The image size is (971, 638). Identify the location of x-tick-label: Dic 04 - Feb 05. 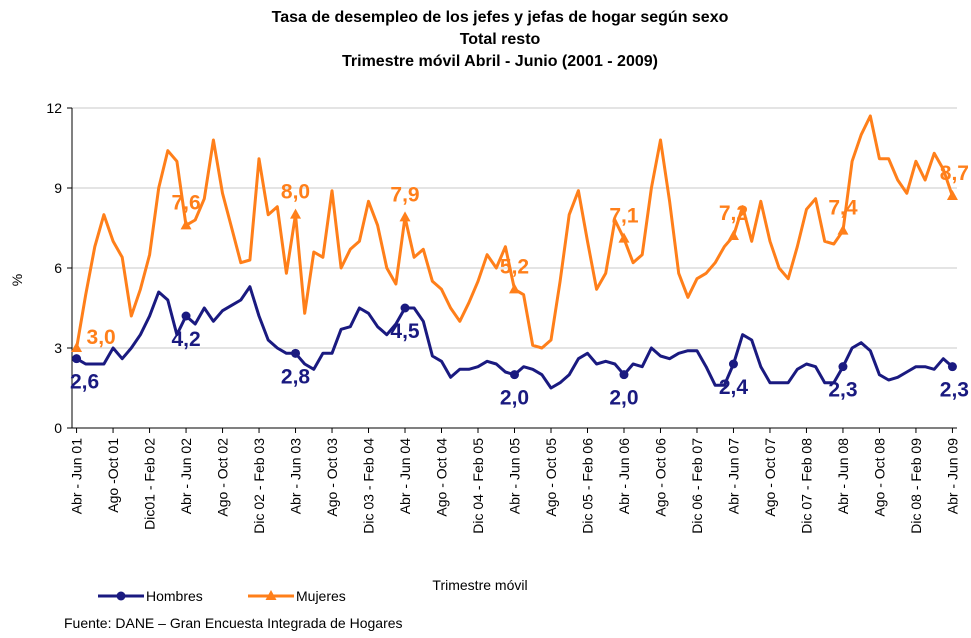
(478, 486).